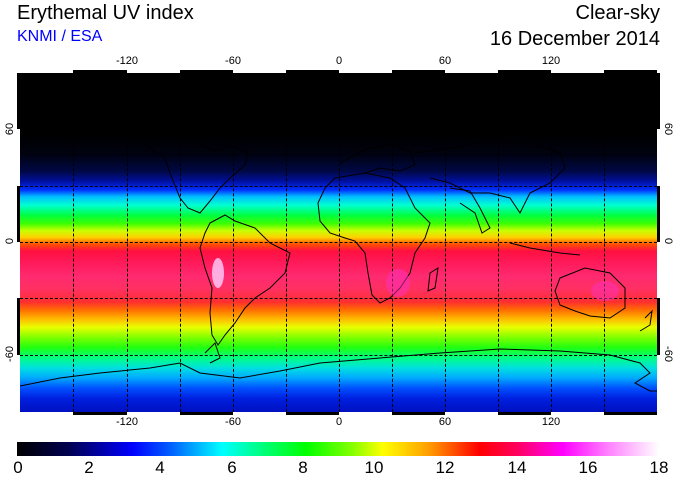 Image resolution: width=678 pixels, height=480 pixels. I want to click on source-label: KNMI / ESA, so click(60, 36).